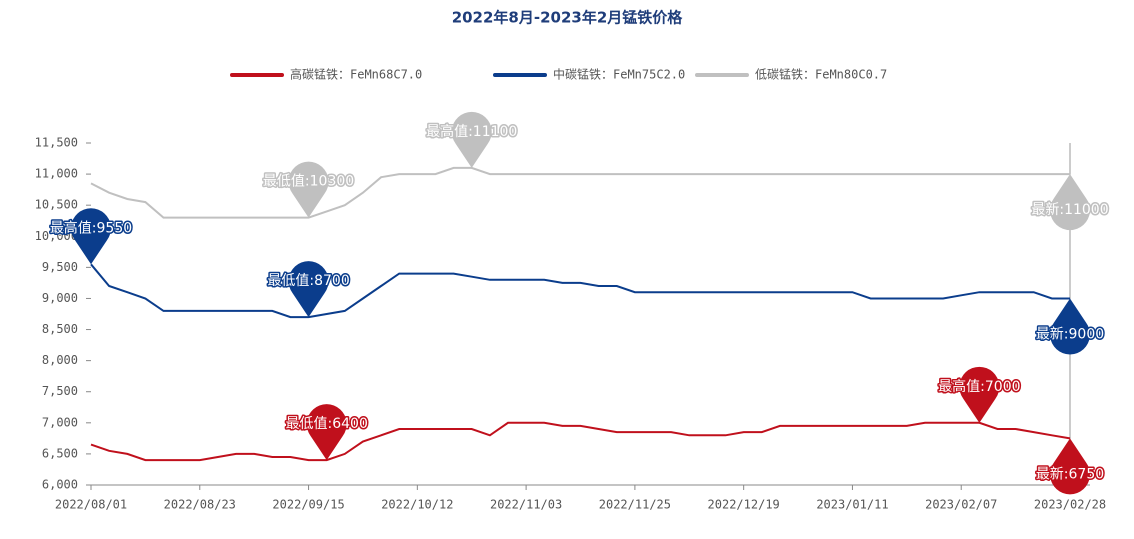 The height and width of the screenshot is (539, 1134). Describe the element at coordinates (744, 505) in the screenshot. I see `x-tick-label: 2022/12/19` at that location.